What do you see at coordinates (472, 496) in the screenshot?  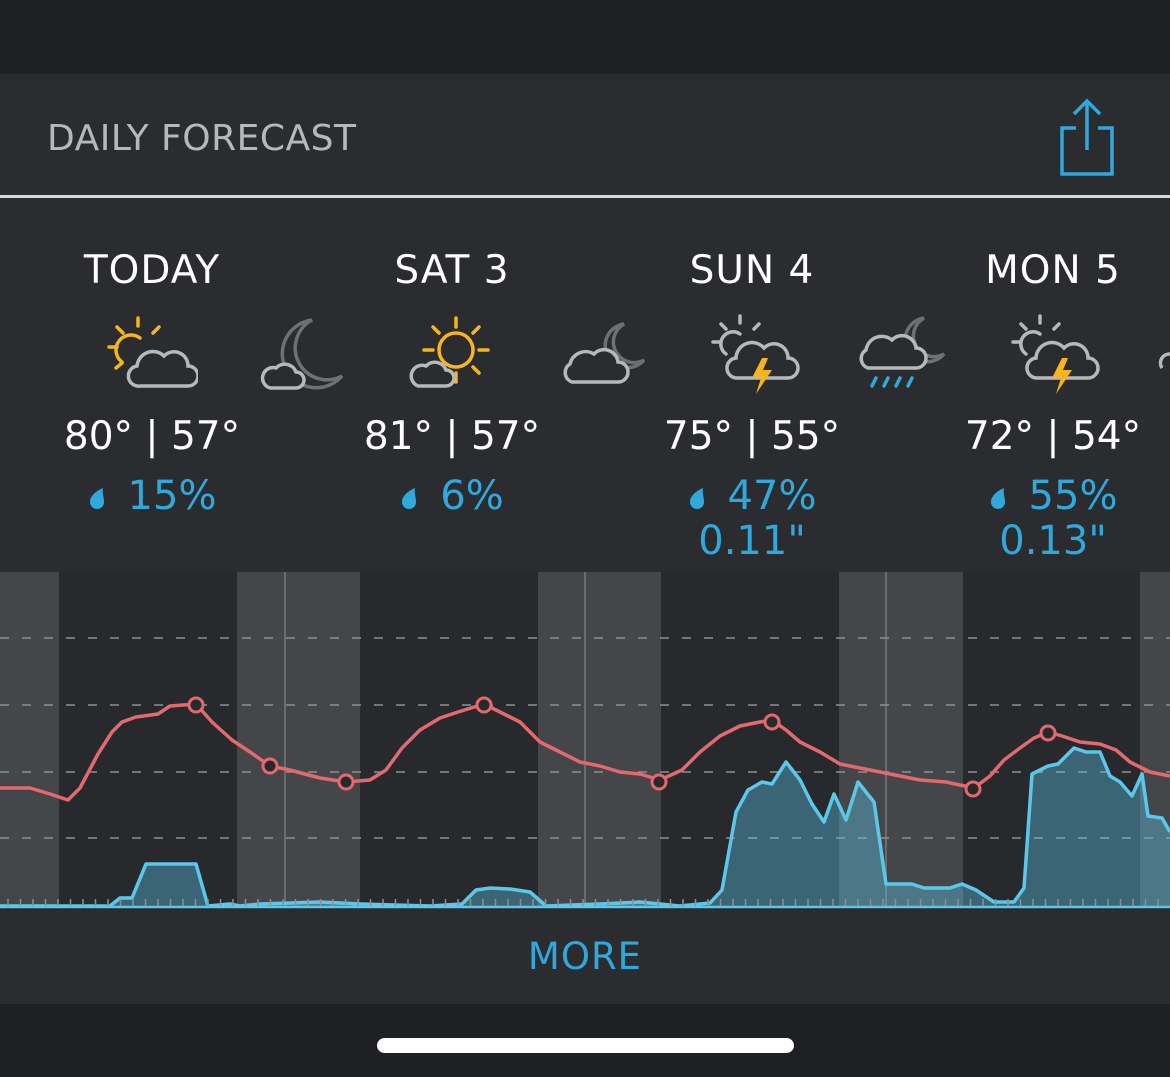 I see `precip-chance-value: 6%` at bounding box center [472, 496].